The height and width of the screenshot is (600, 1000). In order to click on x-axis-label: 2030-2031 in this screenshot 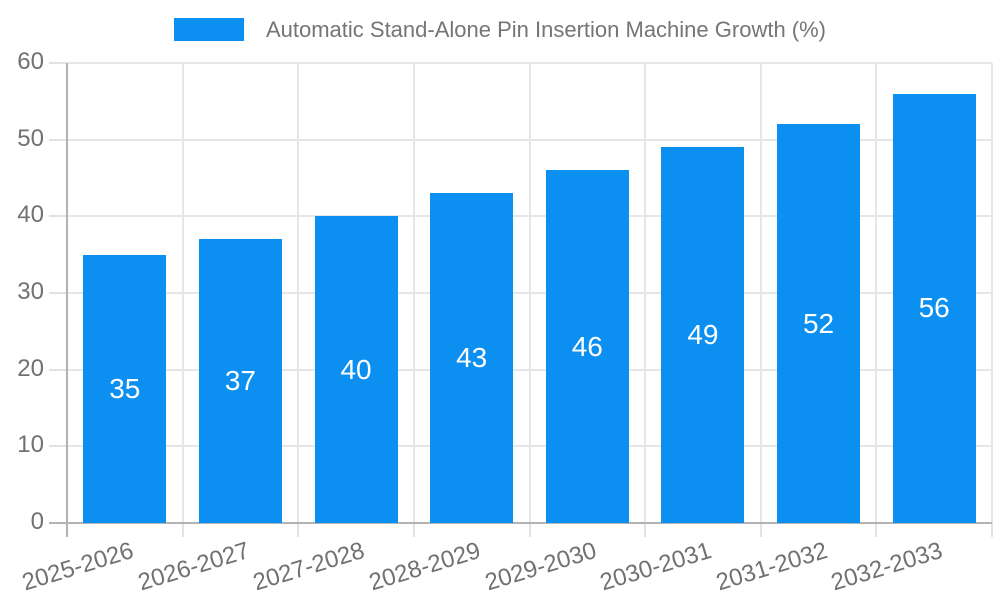, I will do `click(656, 567)`.